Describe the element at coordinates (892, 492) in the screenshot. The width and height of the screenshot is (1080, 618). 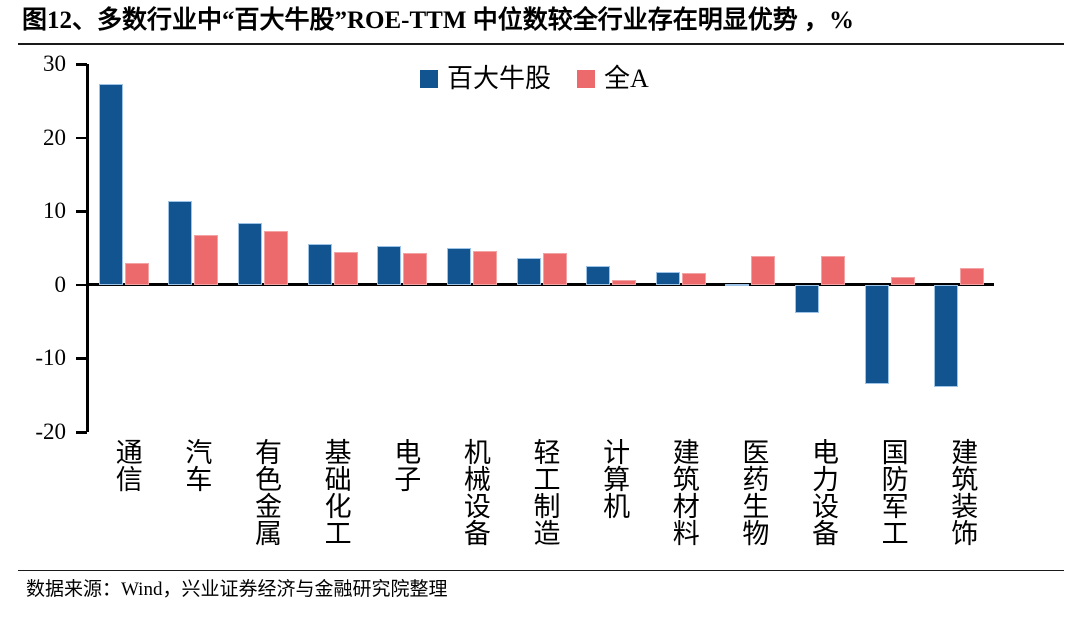
I see `x-axis-label: 国防军工` at that location.